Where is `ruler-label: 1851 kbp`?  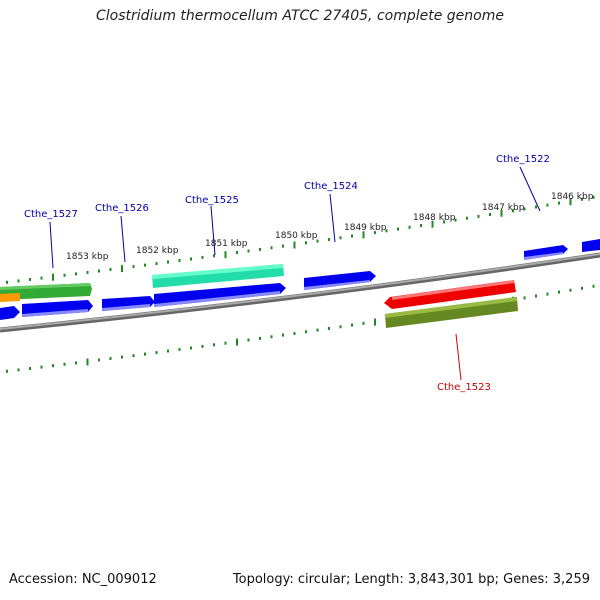 ruler-label: 1851 kbp is located at coordinates (226, 244).